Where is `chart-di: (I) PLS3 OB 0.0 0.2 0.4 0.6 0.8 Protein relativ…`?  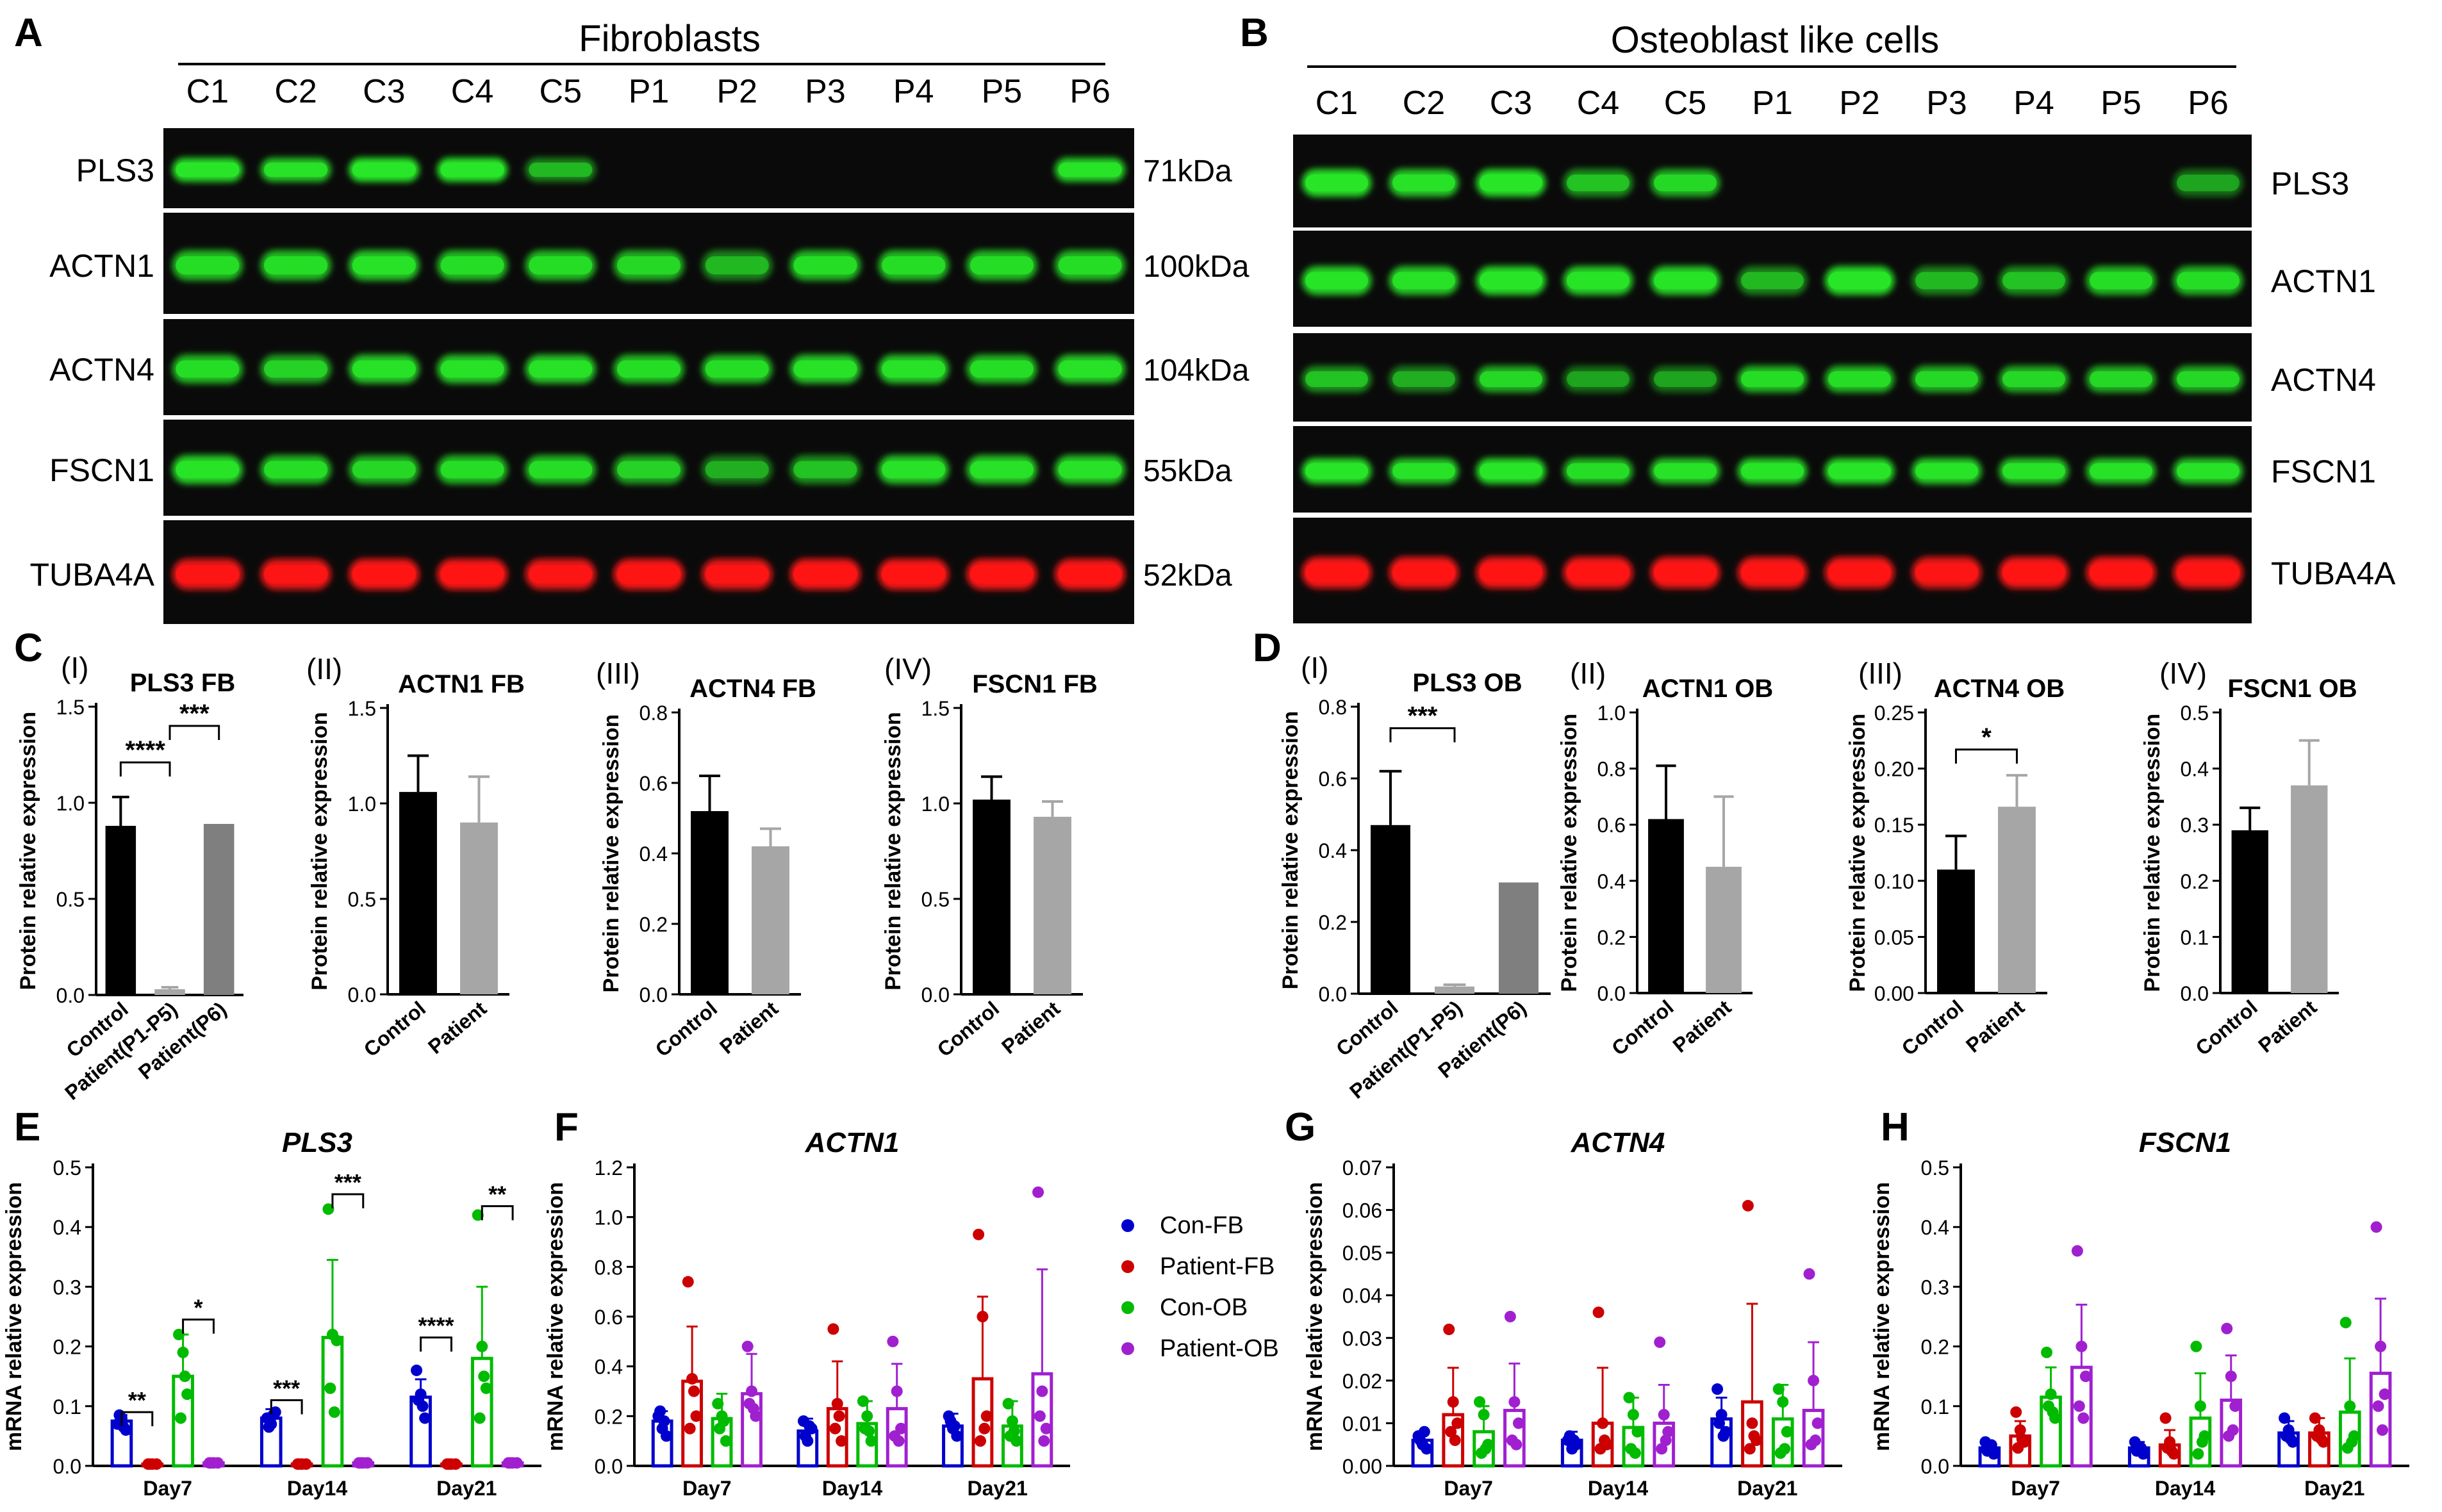
chart-di: (I) PLS3 OB 0.0 0.2 0.4 0.6 0.8 Protein relativ… is located at coordinates (1414, 877).